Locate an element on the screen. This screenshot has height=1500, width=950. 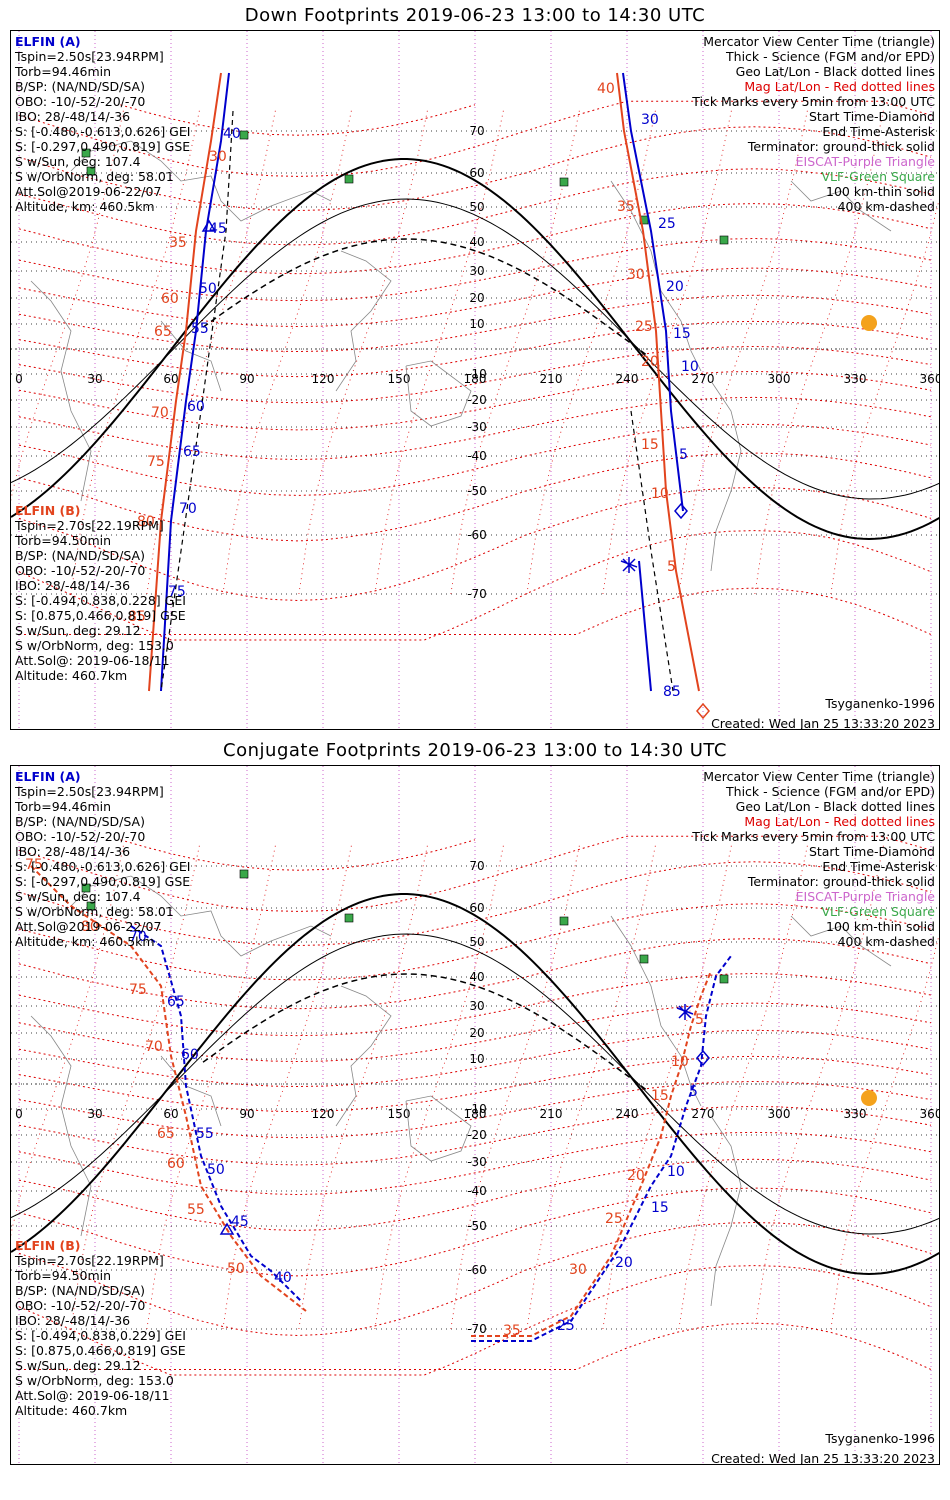
elfin-a-tick-label: 25 is located at coordinates (667, 224).